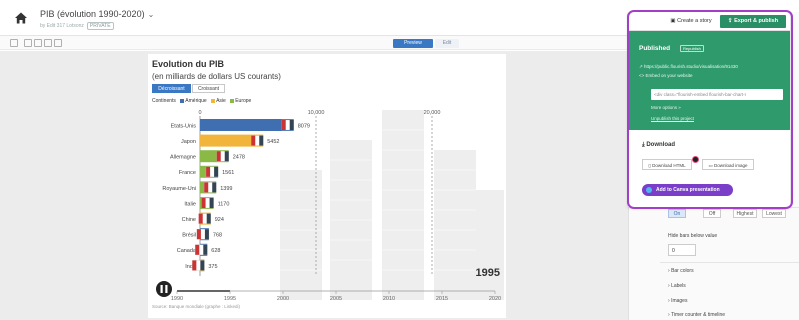 This screenshot has height=320, width=799. I want to click on project-title: PIB (évolution 1990-2020) ⌄, so click(97, 14).